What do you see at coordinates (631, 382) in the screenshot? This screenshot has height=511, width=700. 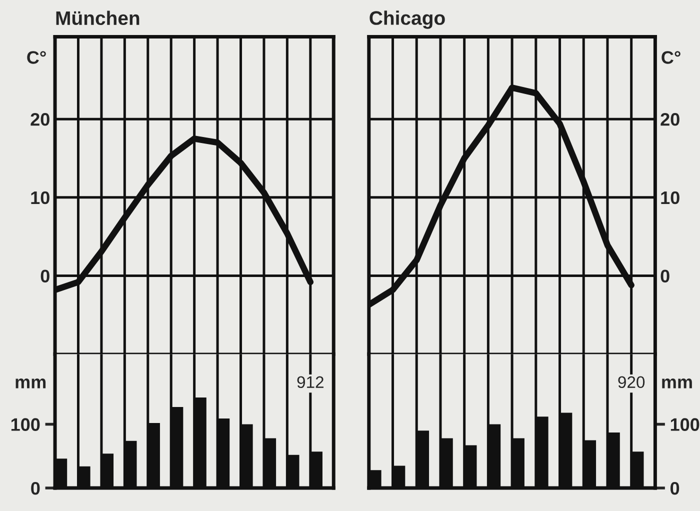 I see `annotation: 920` at bounding box center [631, 382].